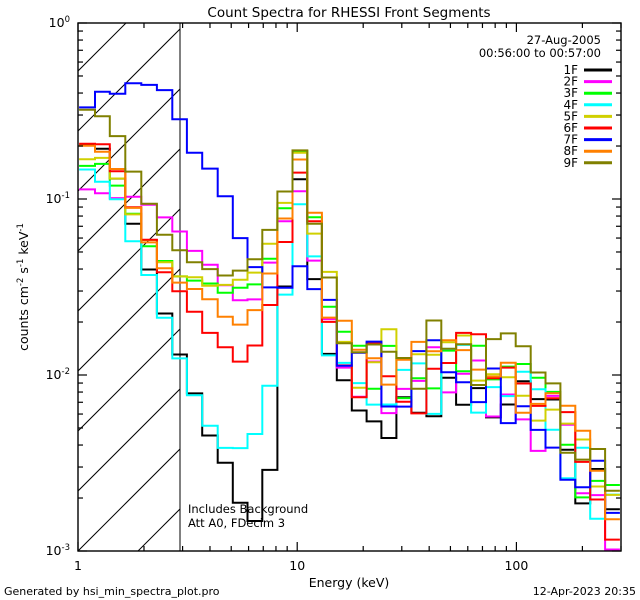 The image size is (640, 600). What do you see at coordinates (297, 565) in the screenshot?
I see `x-tick-label-10: 10` at bounding box center [297, 565].